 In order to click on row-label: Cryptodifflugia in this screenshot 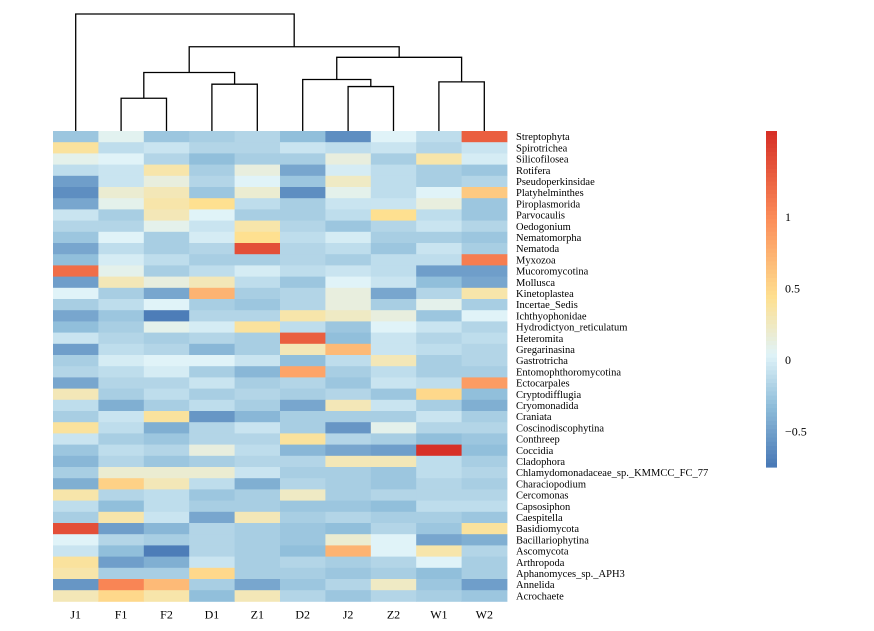, I will do `click(548, 395)`.